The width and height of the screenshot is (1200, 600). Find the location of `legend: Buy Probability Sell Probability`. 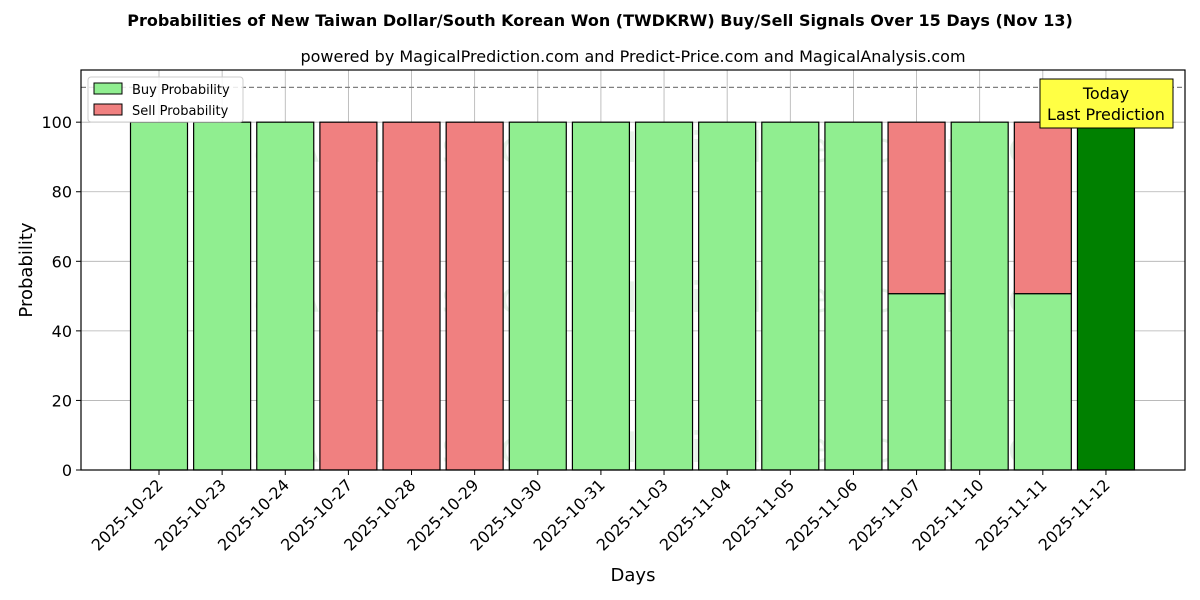

legend: Buy Probability Sell Probability is located at coordinates (165, 99).